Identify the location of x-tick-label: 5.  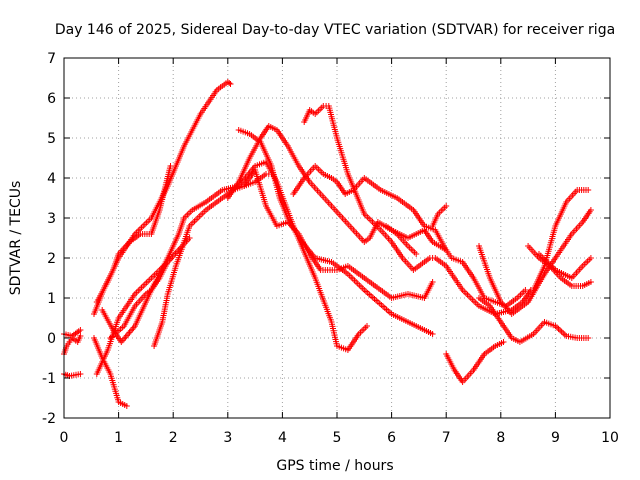
(337, 438).